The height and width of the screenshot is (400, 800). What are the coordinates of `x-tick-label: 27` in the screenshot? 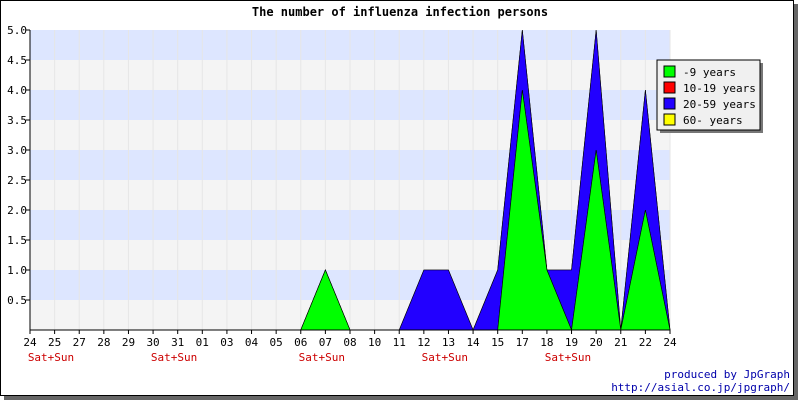 It's located at (79, 342).